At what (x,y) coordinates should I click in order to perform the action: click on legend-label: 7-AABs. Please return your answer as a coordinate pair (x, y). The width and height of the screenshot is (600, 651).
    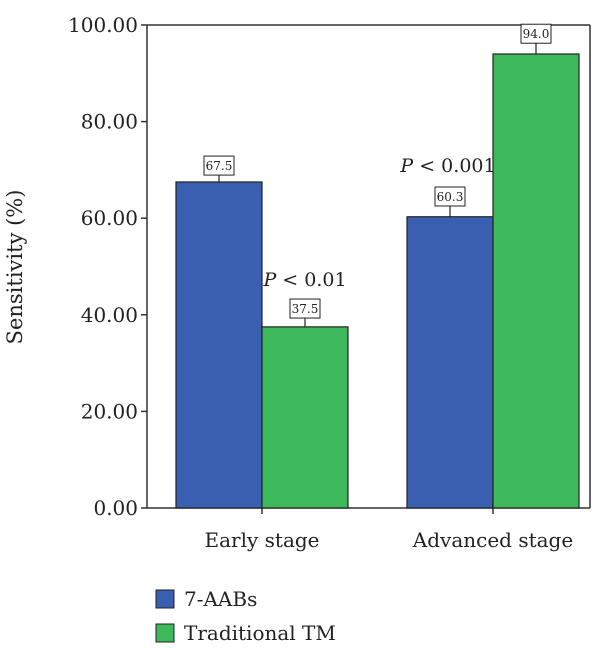
    Looking at the image, I should click on (220, 599).